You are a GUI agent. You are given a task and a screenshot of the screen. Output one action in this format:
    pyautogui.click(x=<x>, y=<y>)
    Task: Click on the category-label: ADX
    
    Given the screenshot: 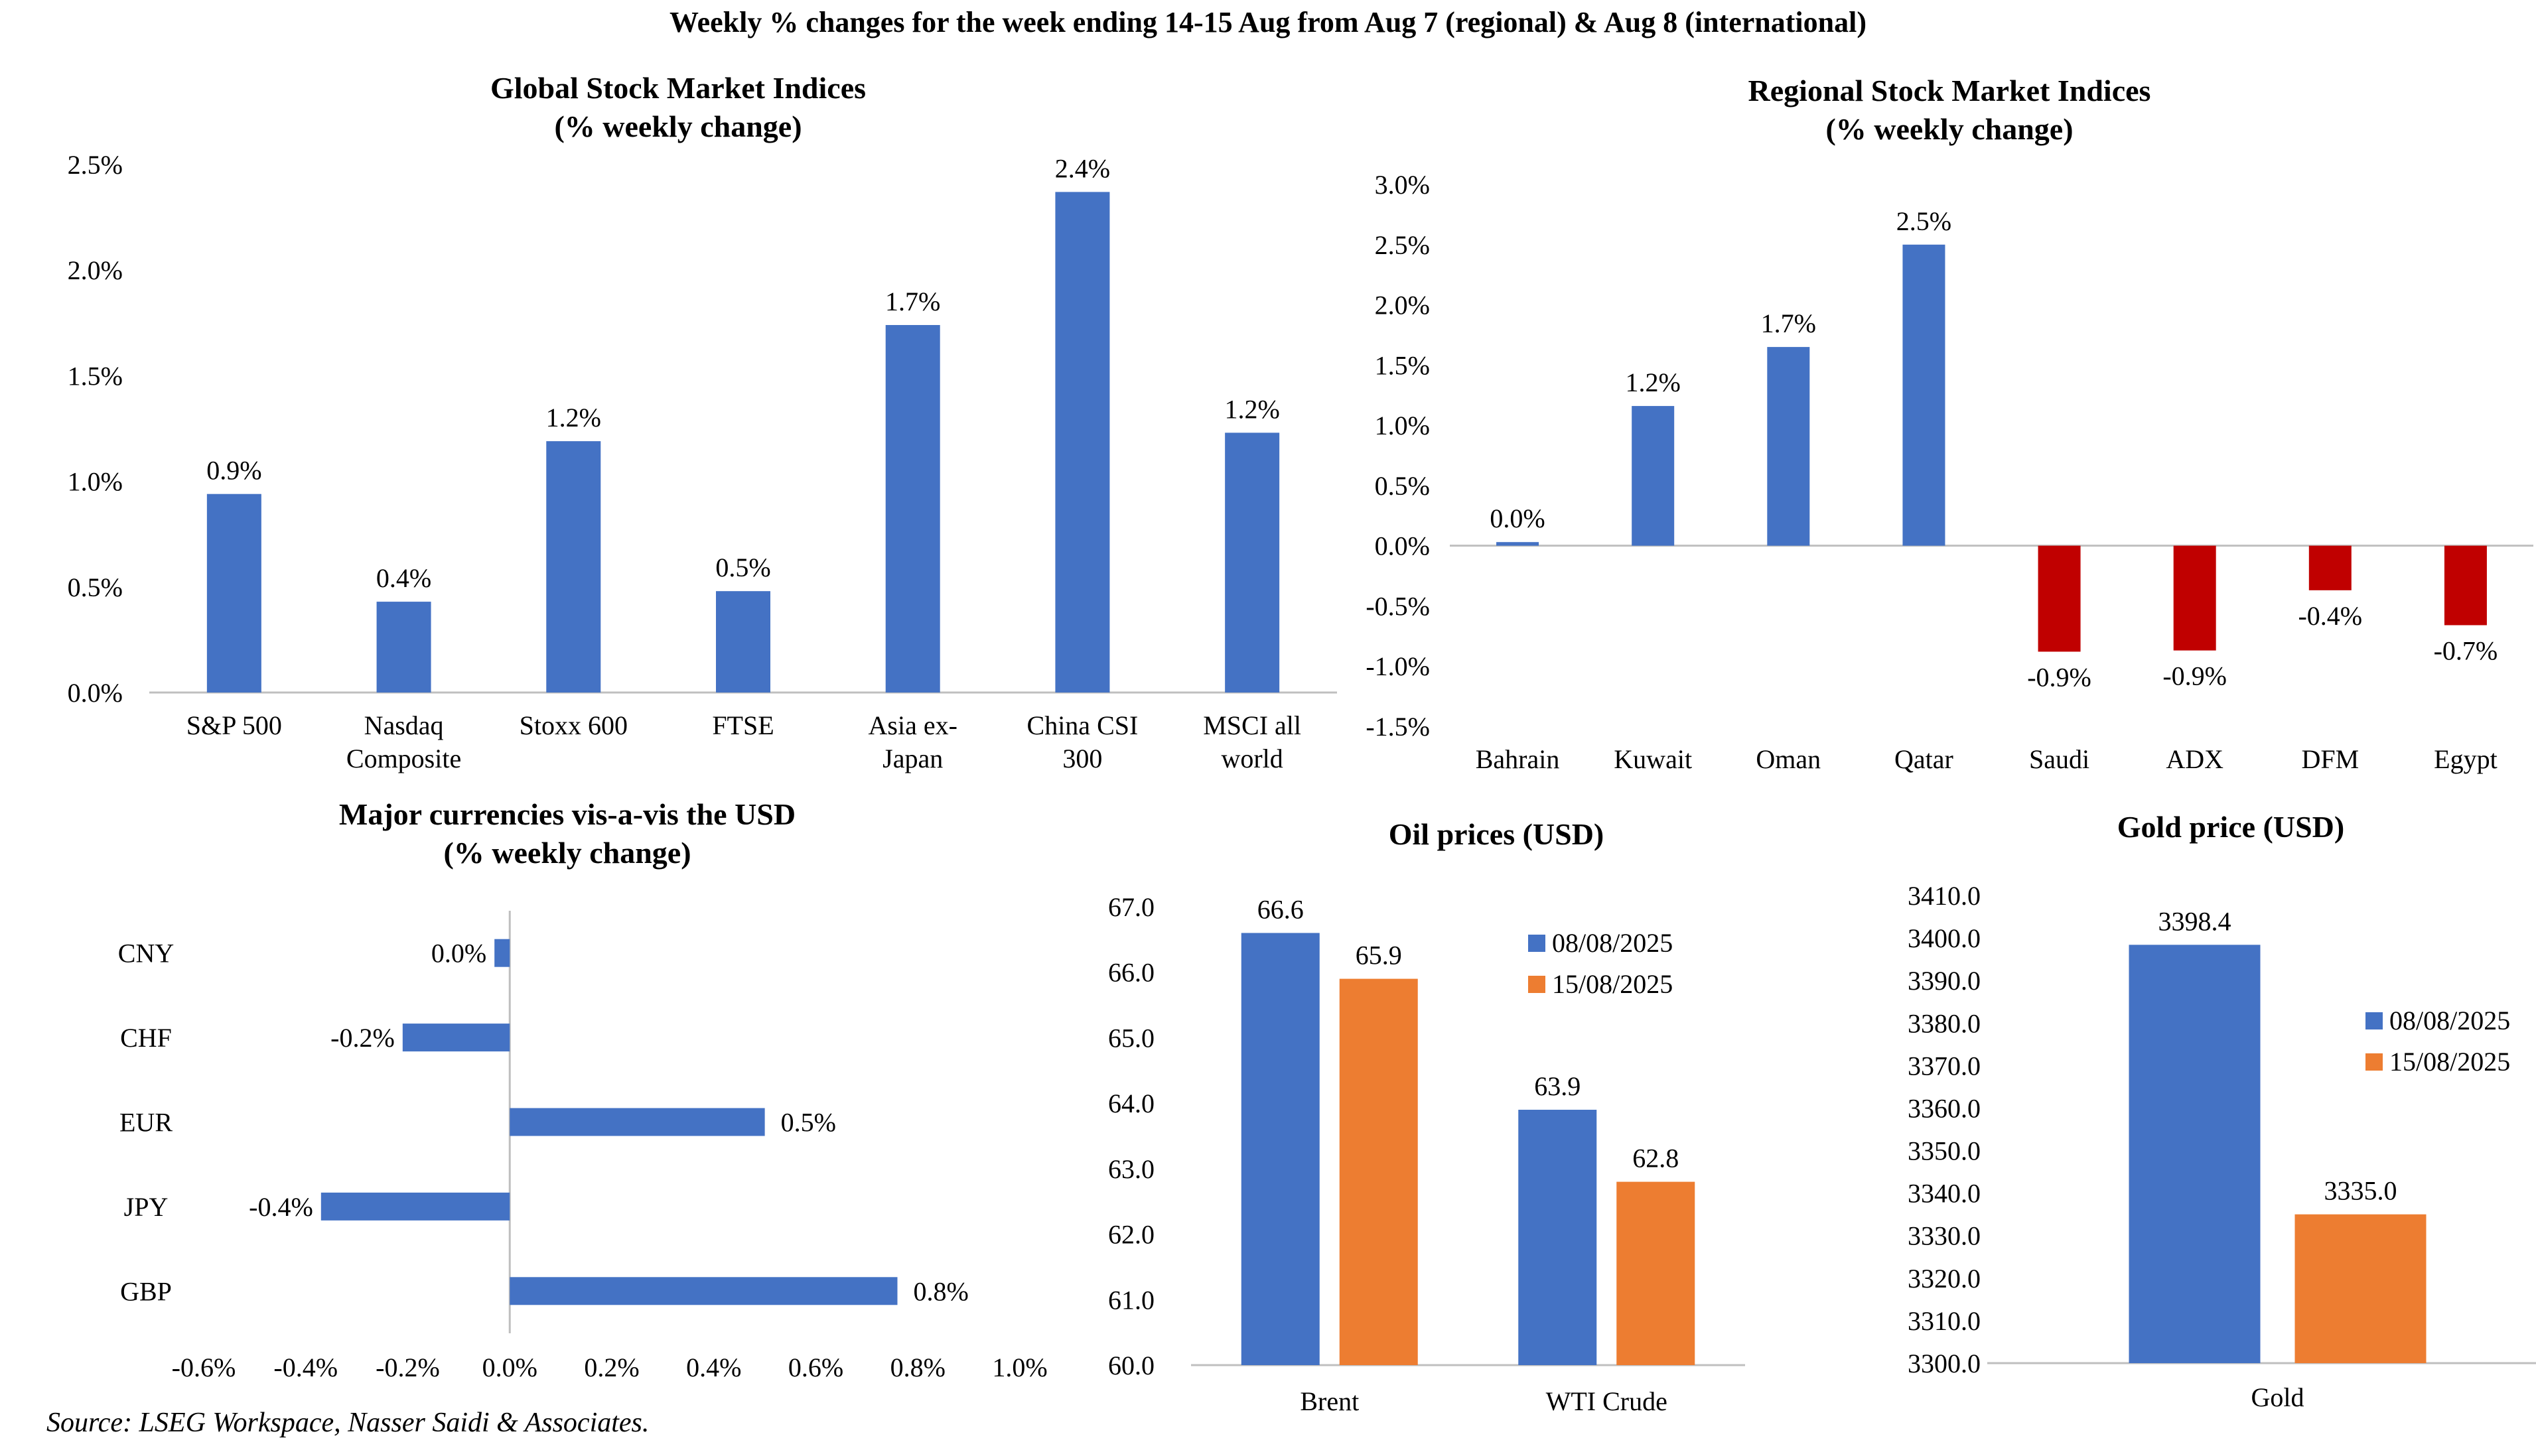 What is the action you would take?
    pyautogui.click(x=2194, y=759)
    